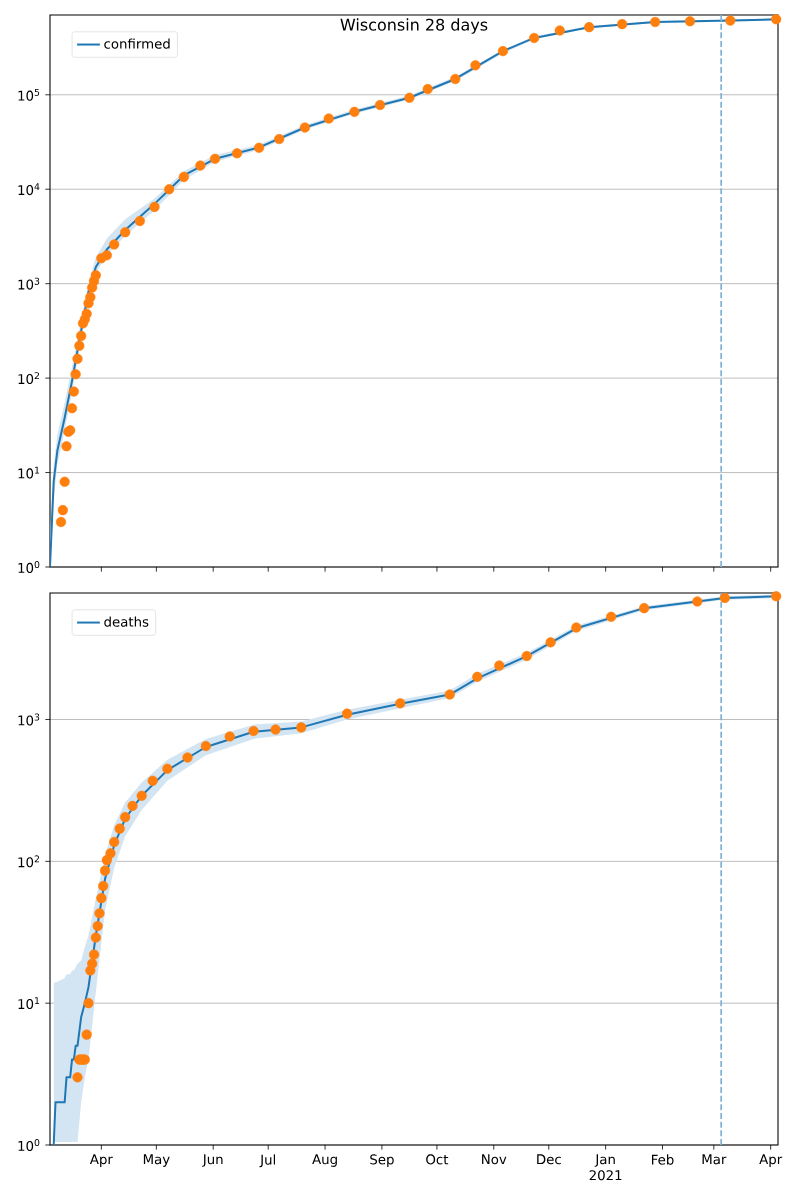  I want to click on x-tick-label: Jul, so click(267, 1161).